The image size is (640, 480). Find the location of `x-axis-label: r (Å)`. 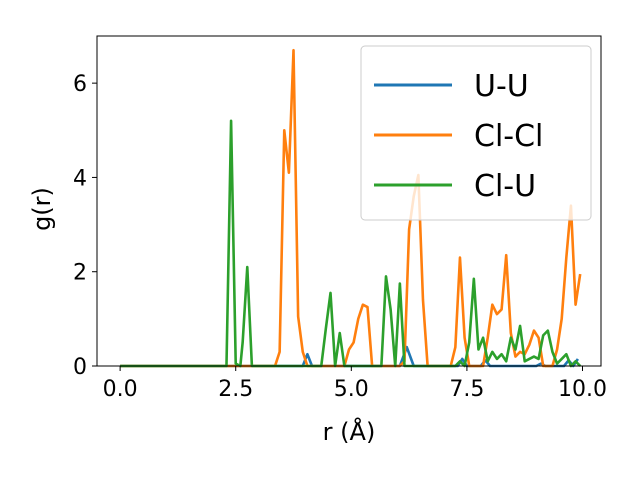

x-axis-label: r (Å) is located at coordinates (349, 431).